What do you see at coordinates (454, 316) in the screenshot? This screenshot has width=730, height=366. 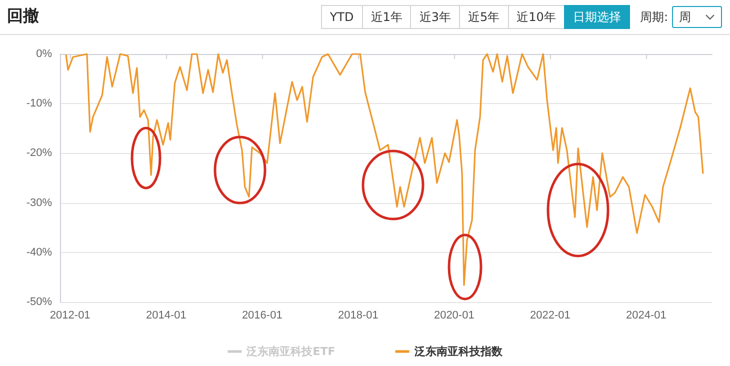 I see `x-tick-label: 2020-01` at bounding box center [454, 316].